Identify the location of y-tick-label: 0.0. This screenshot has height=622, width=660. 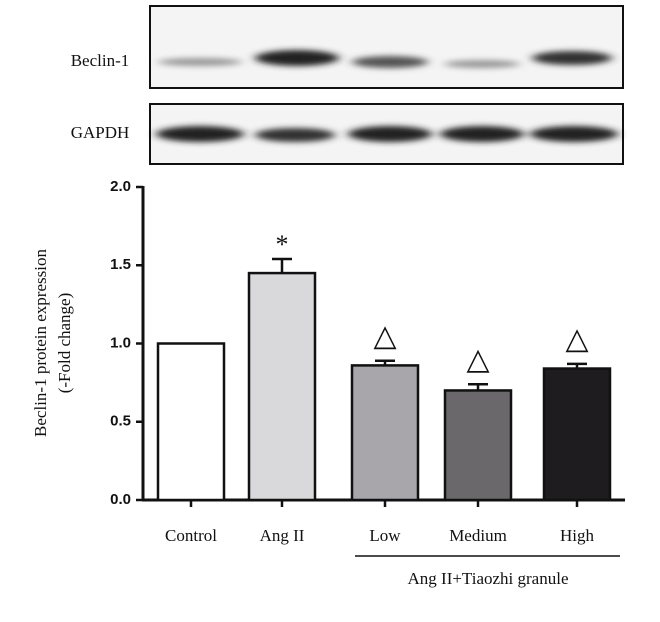
(120, 499).